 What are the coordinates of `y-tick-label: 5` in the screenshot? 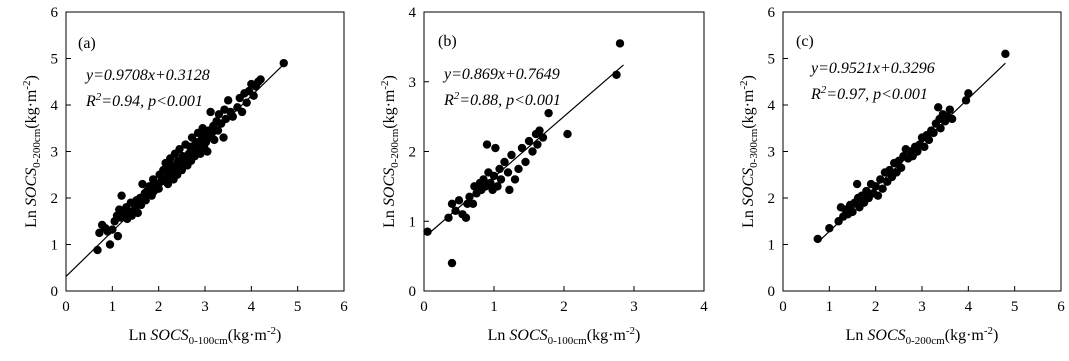 It's located at (55, 60).